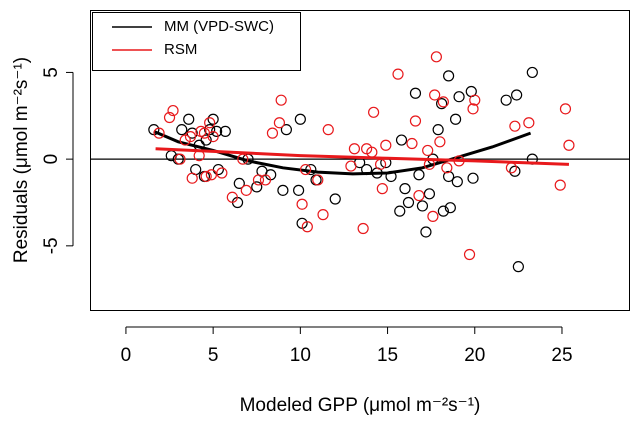 The image size is (630, 425). What do you see at coordinates (474, 355) in the screenshot?
I see `x-tick-label: 20` at bounding box center [474, 355].